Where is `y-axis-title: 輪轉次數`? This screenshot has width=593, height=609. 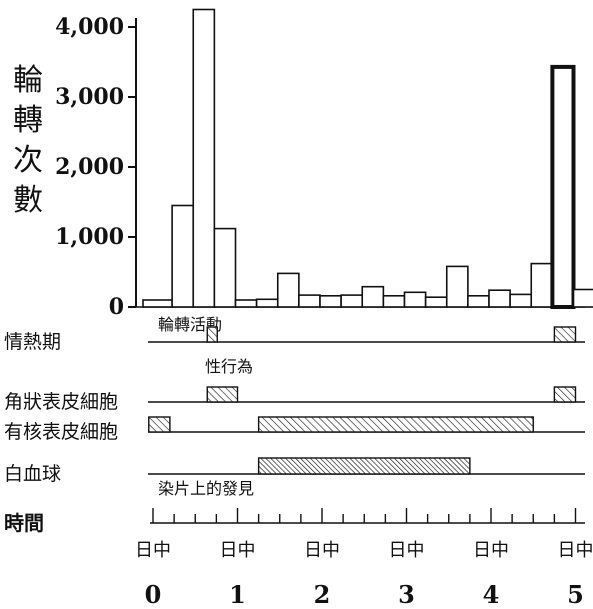
y-axis-title: 輪轉次數 is located at coordinates (28, 140).